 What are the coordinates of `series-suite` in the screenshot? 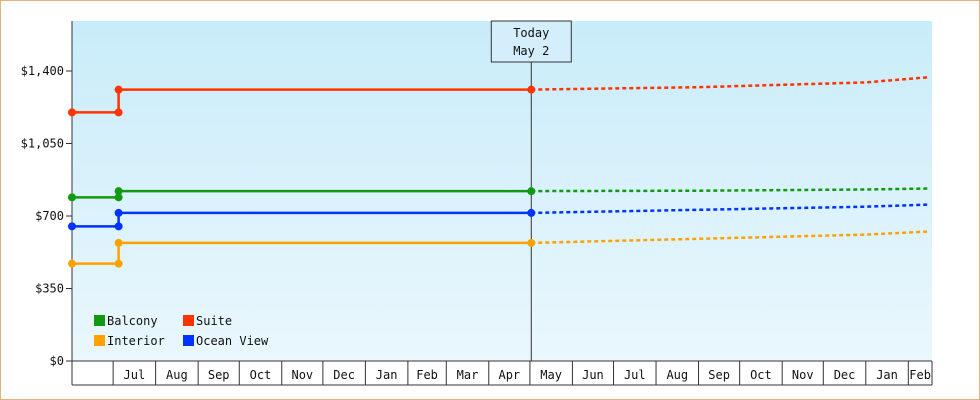 It's located at (499, 96).